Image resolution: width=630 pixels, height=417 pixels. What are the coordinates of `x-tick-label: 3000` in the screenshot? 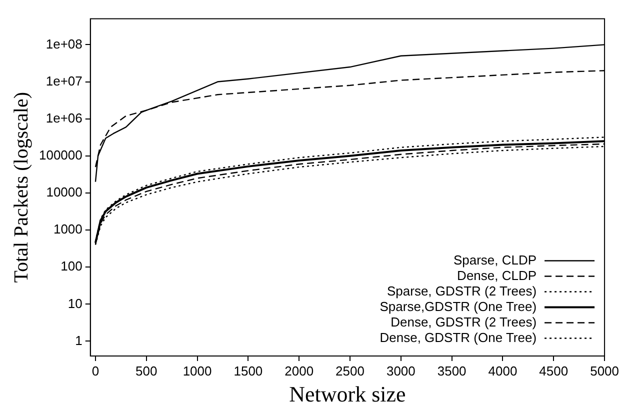 It's located at (401, 370).